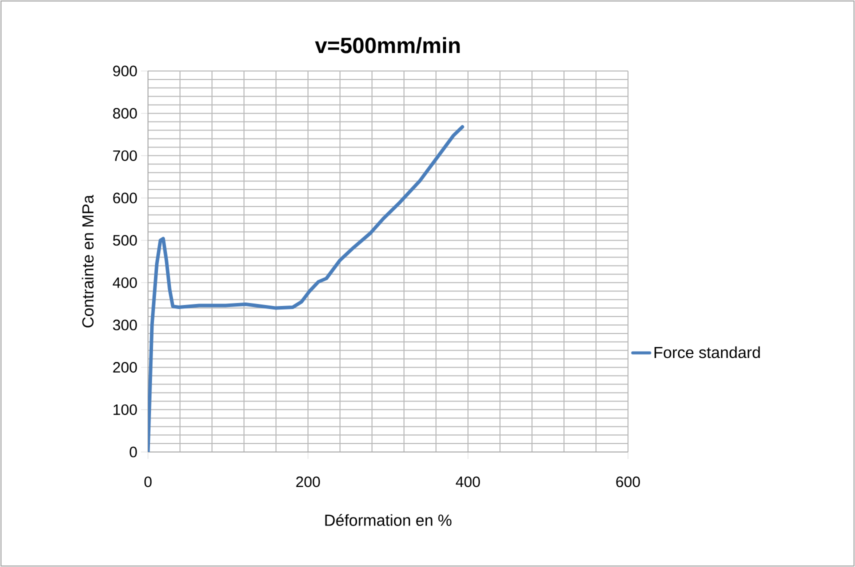 This screenshot has width=855, height=567. Describe the element at coordinates (707, 352) in the screenshot. I see `legend-label: Force standard` at that location.